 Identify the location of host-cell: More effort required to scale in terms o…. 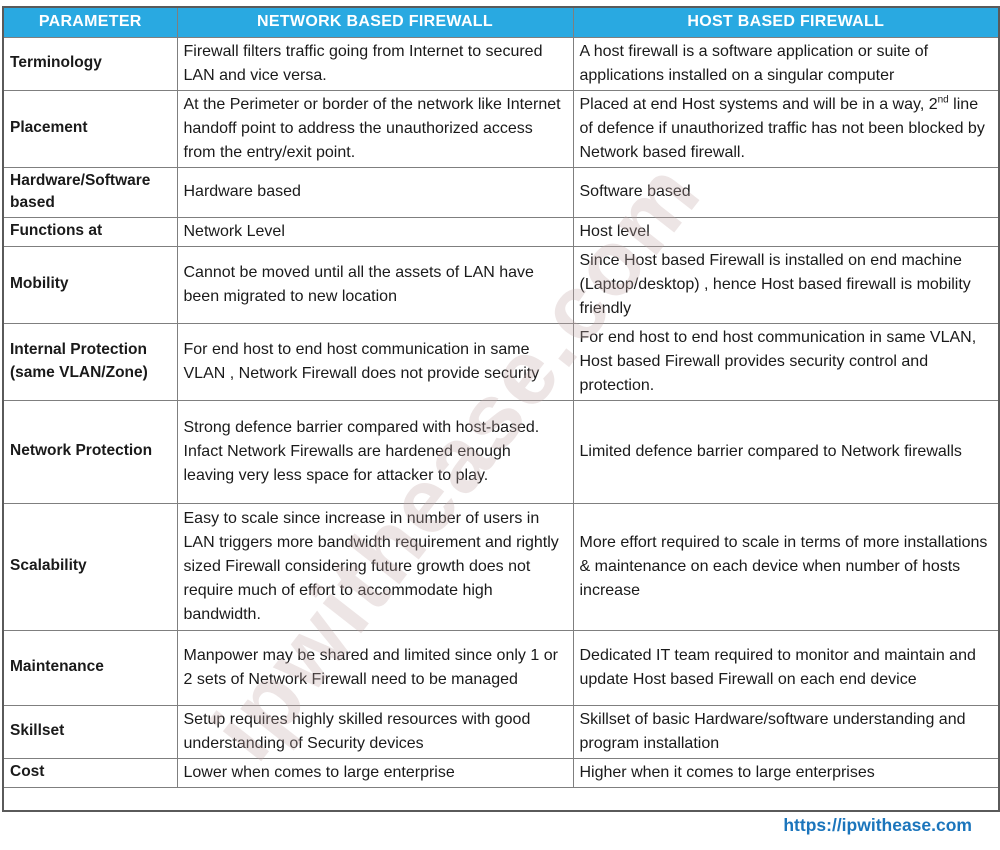
(786, 566).